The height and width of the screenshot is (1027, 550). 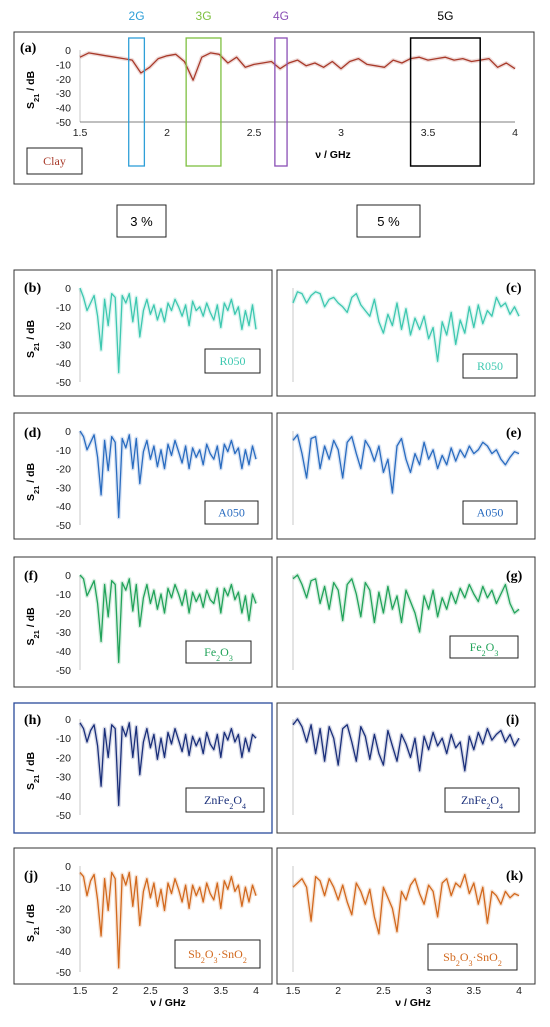 I want to click on panel-f: 0 -10 -20 -30 -40 -50 S21 / dB (f) Fe2O3, so click(x=143, y=622).